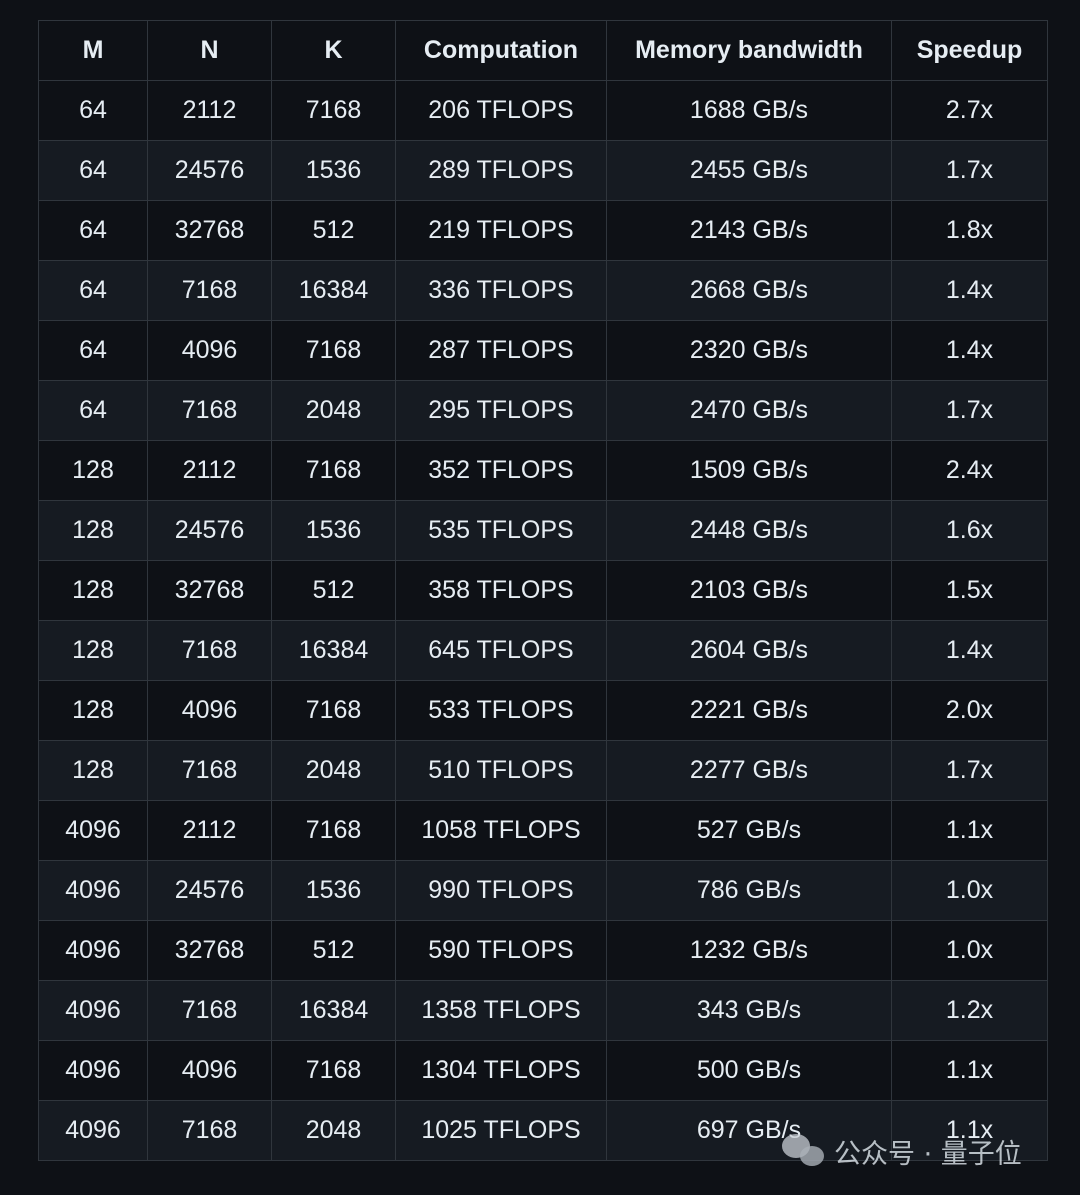 This screenshot has height=1195, width=1080. I want to click on cell-n: 32768, so click(209, 230).